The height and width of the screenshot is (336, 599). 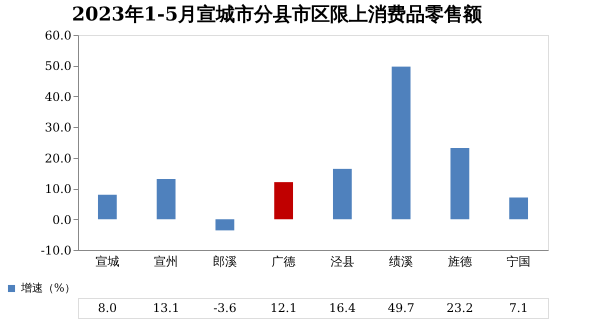 What do you see at coordinates (460, 308) in the screenshot?
I see `data-label: 23.2` at bounding box center [460, 308].